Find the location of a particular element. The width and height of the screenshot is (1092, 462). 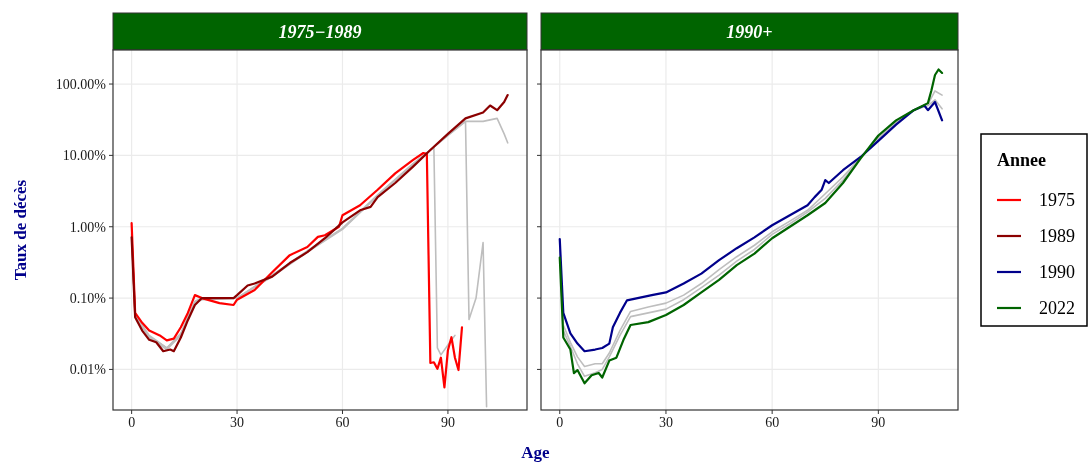

legend-label: 1975 is located at coordinates (1057, 200).